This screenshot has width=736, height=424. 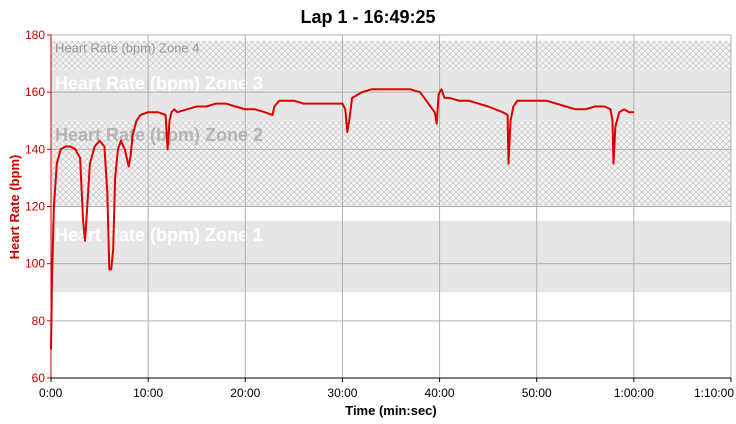 I want to click on x-tick-label: 1:00:00, so click(x=634, y=393).